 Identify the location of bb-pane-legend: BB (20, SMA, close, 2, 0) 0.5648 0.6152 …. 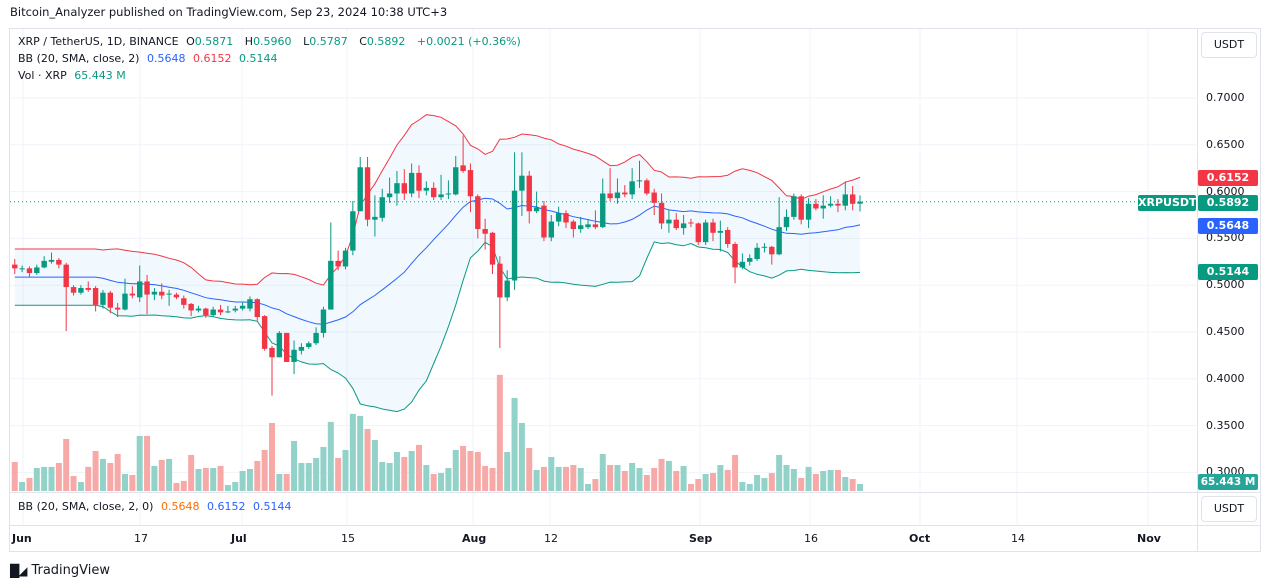
(156, 506).